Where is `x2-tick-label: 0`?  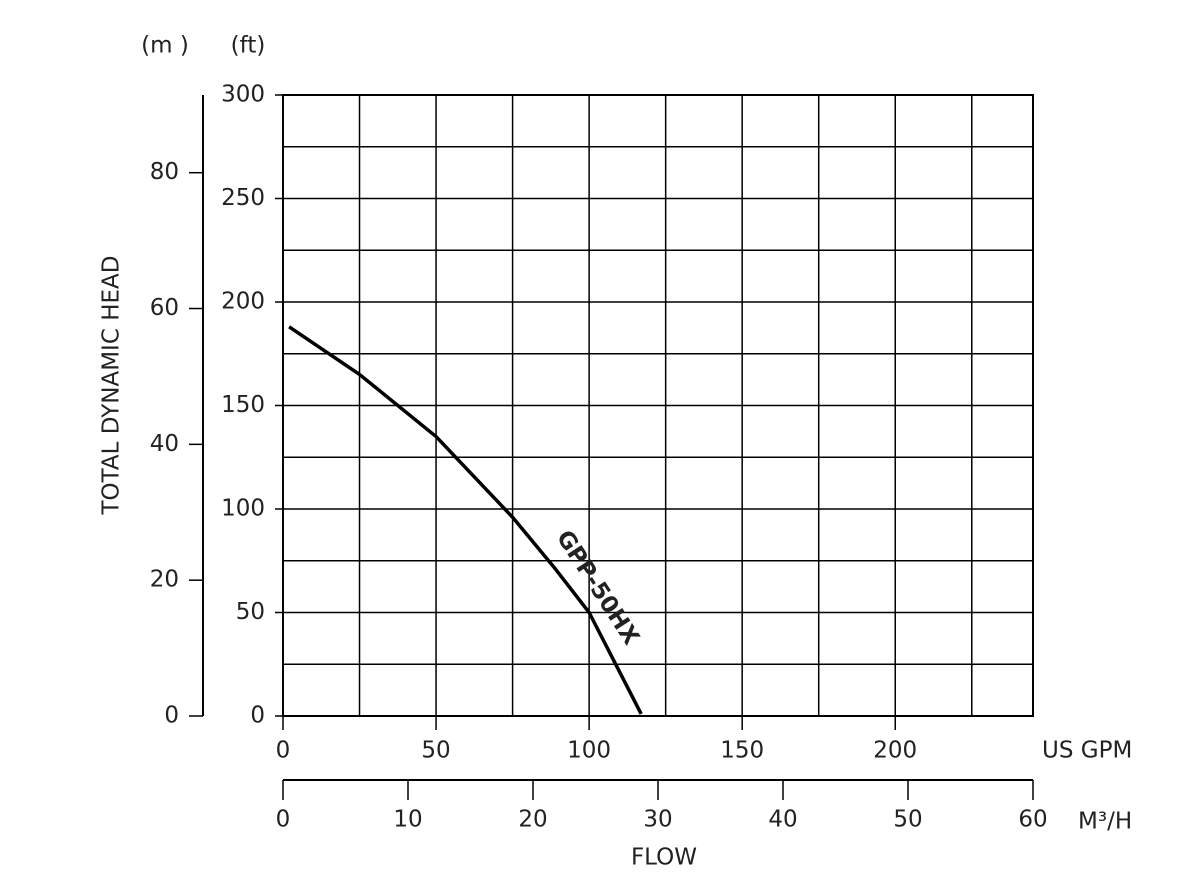
x2-tick-label: 0 is located at coordinates (283, 820).